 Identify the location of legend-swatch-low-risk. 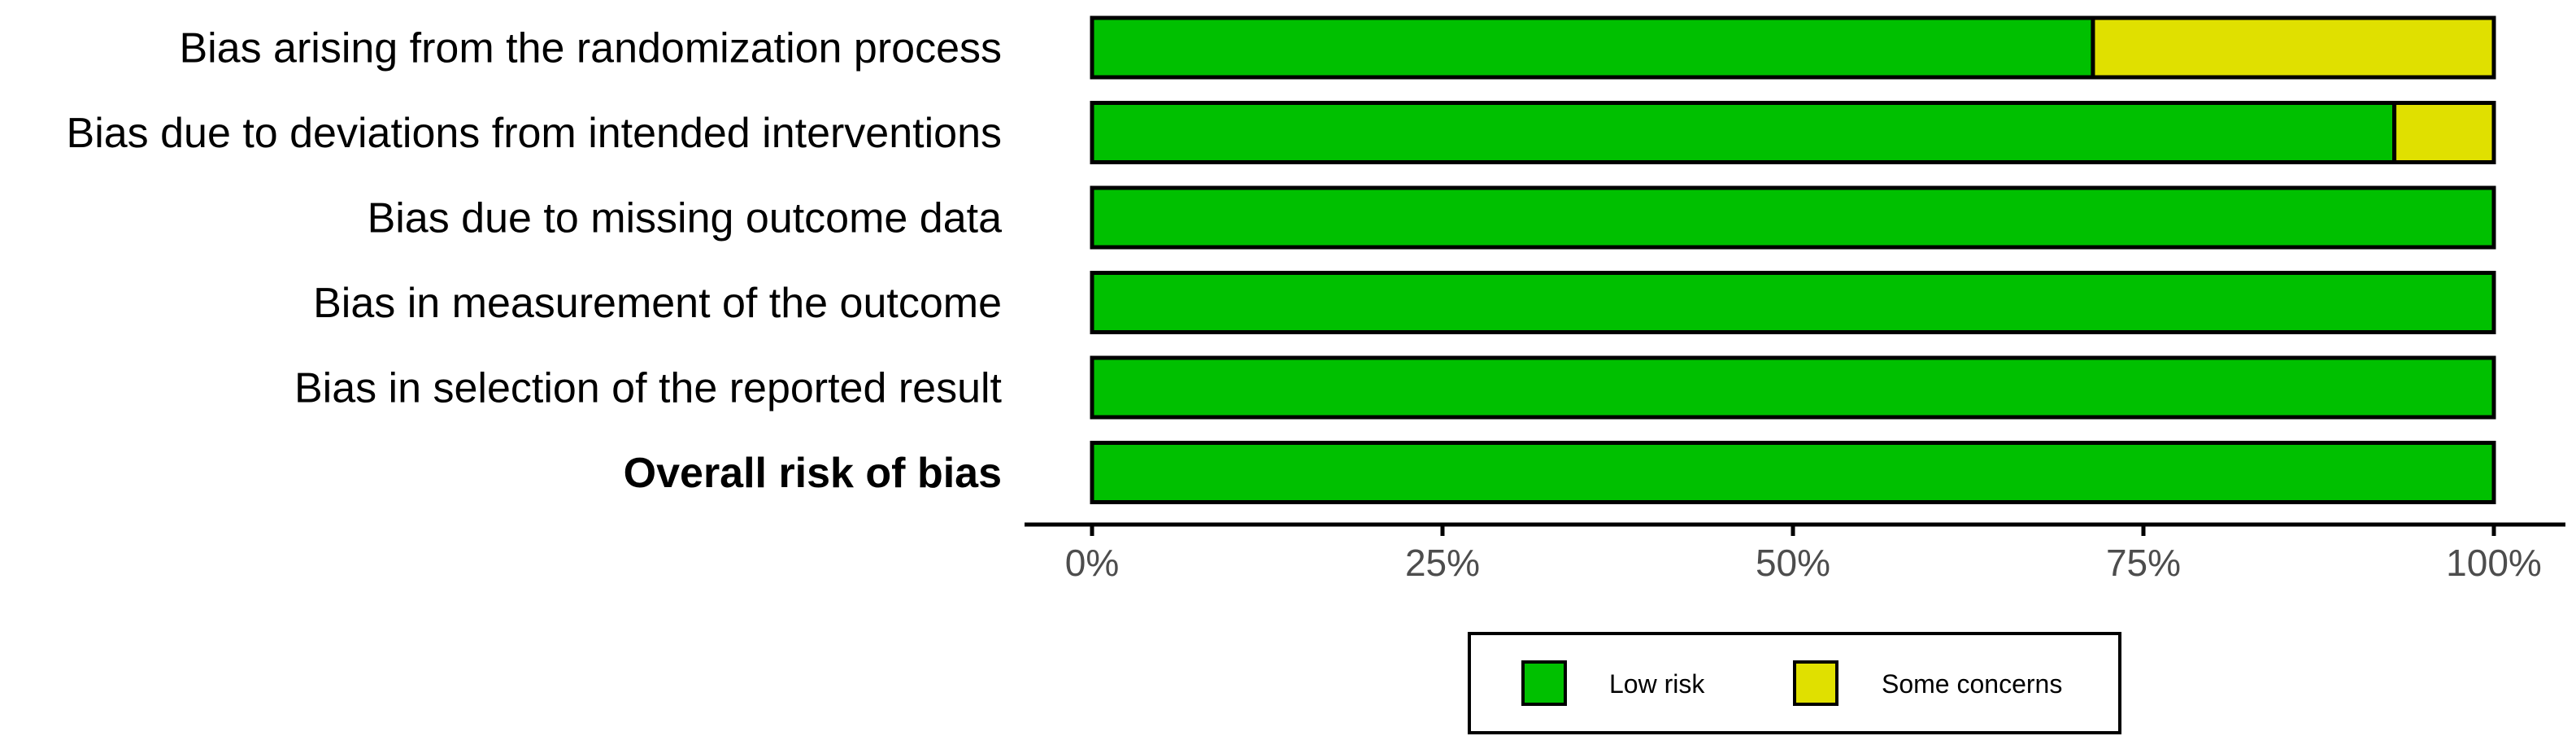
(1544, 683).